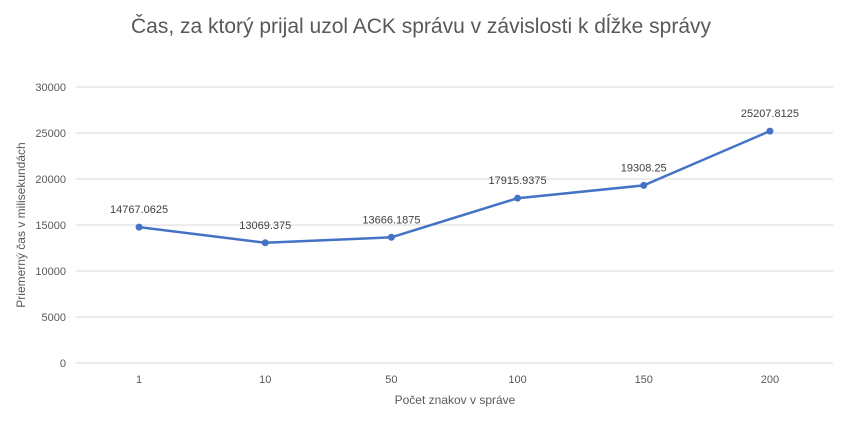  I want to click on y-tick-label: 15000, so click(50, 226).